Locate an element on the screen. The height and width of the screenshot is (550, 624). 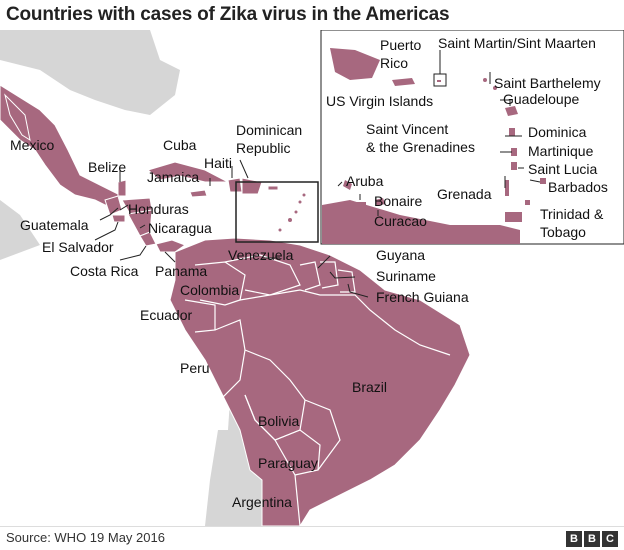
label-bolivia: Bolivia is located at coordinates (278, 421).